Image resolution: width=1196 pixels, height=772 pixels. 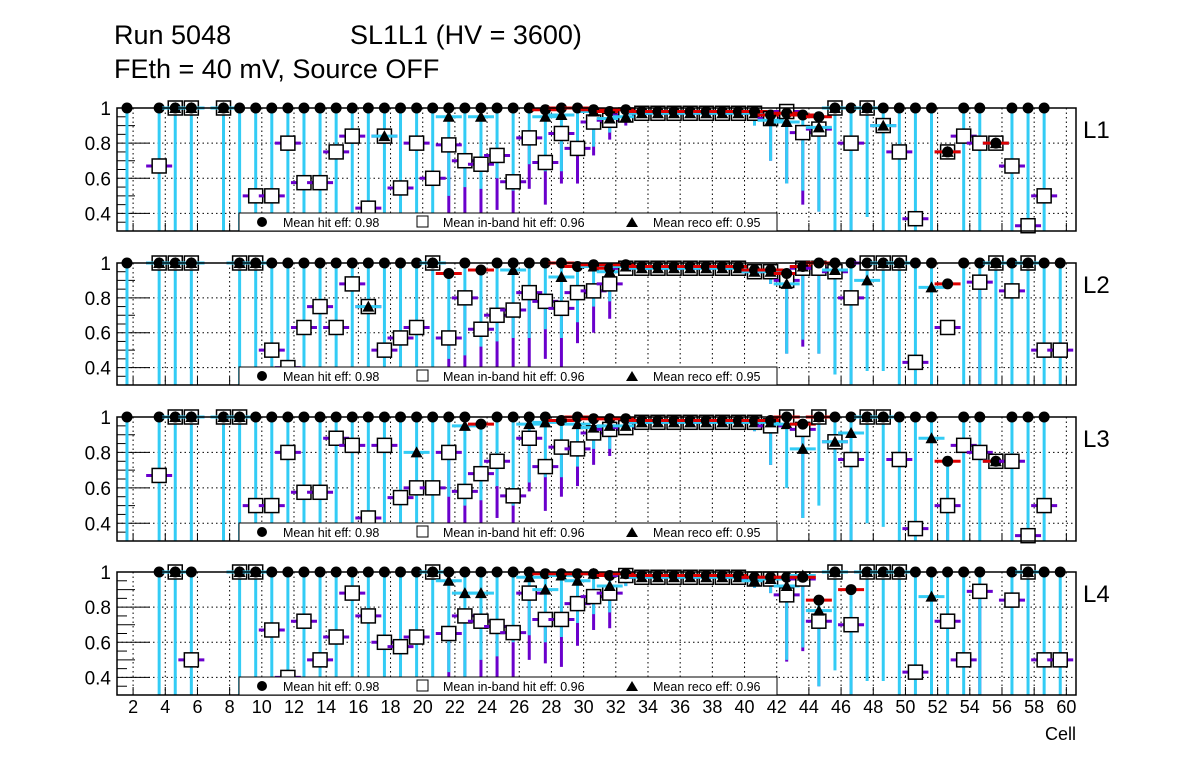 What do you see at coordinates (995, 143) in the screenshot?
I see `cell-55-point` at bounding box center [995, 143].